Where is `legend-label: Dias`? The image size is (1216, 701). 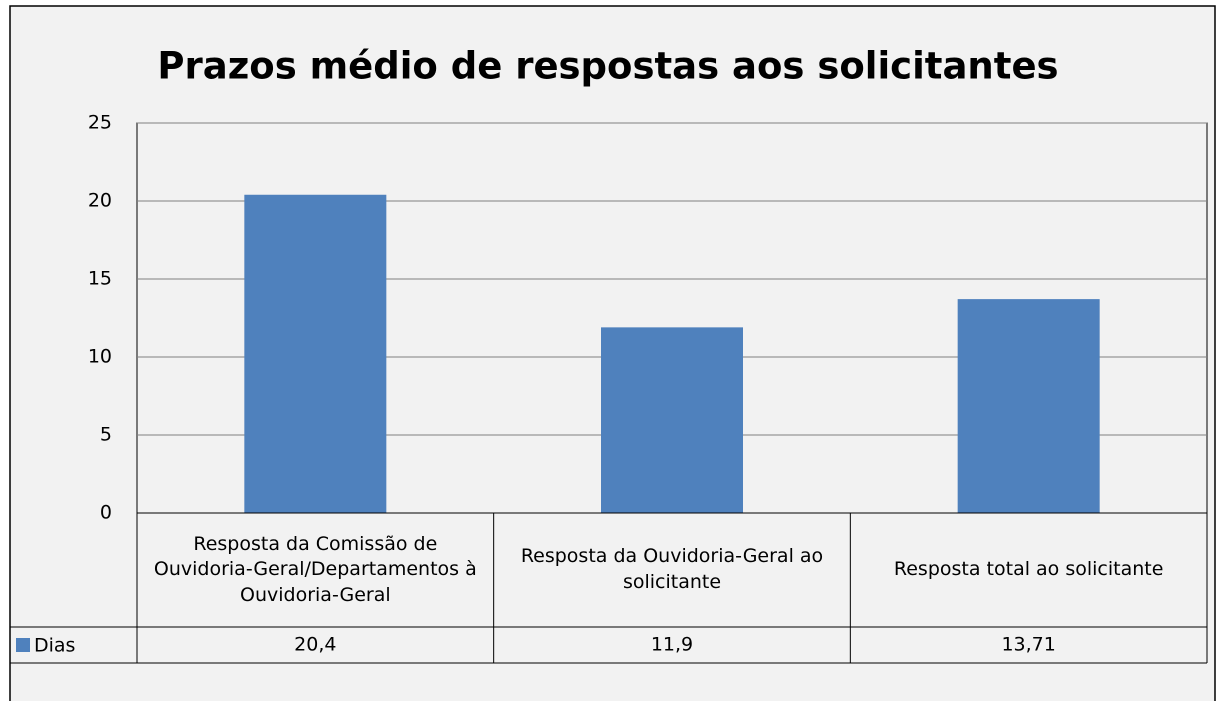
legend-label: Dias is located at coordinates (54, 646).